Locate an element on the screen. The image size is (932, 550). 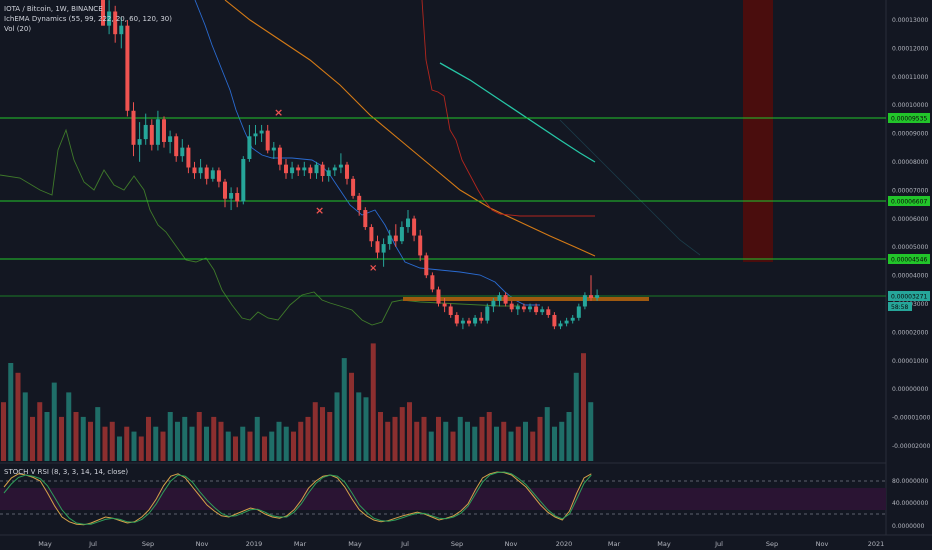
price-tick: 0.00001000 is located at coordinates (910, 361).